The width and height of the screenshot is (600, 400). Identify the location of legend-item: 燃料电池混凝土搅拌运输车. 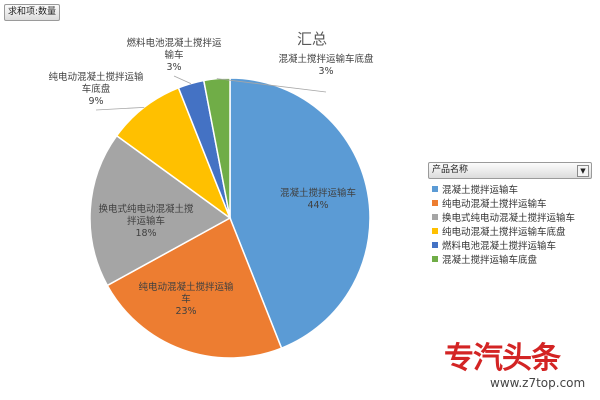
(512, 247).